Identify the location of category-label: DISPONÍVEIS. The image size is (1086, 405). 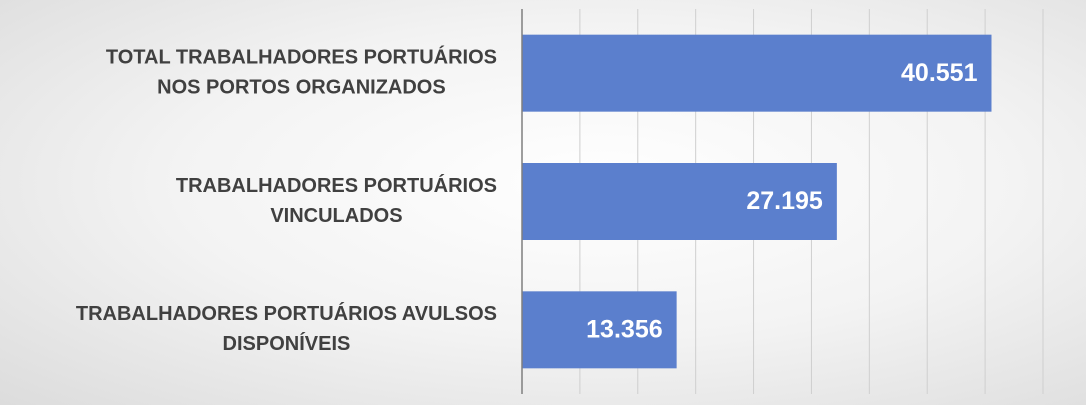
(287, 343).